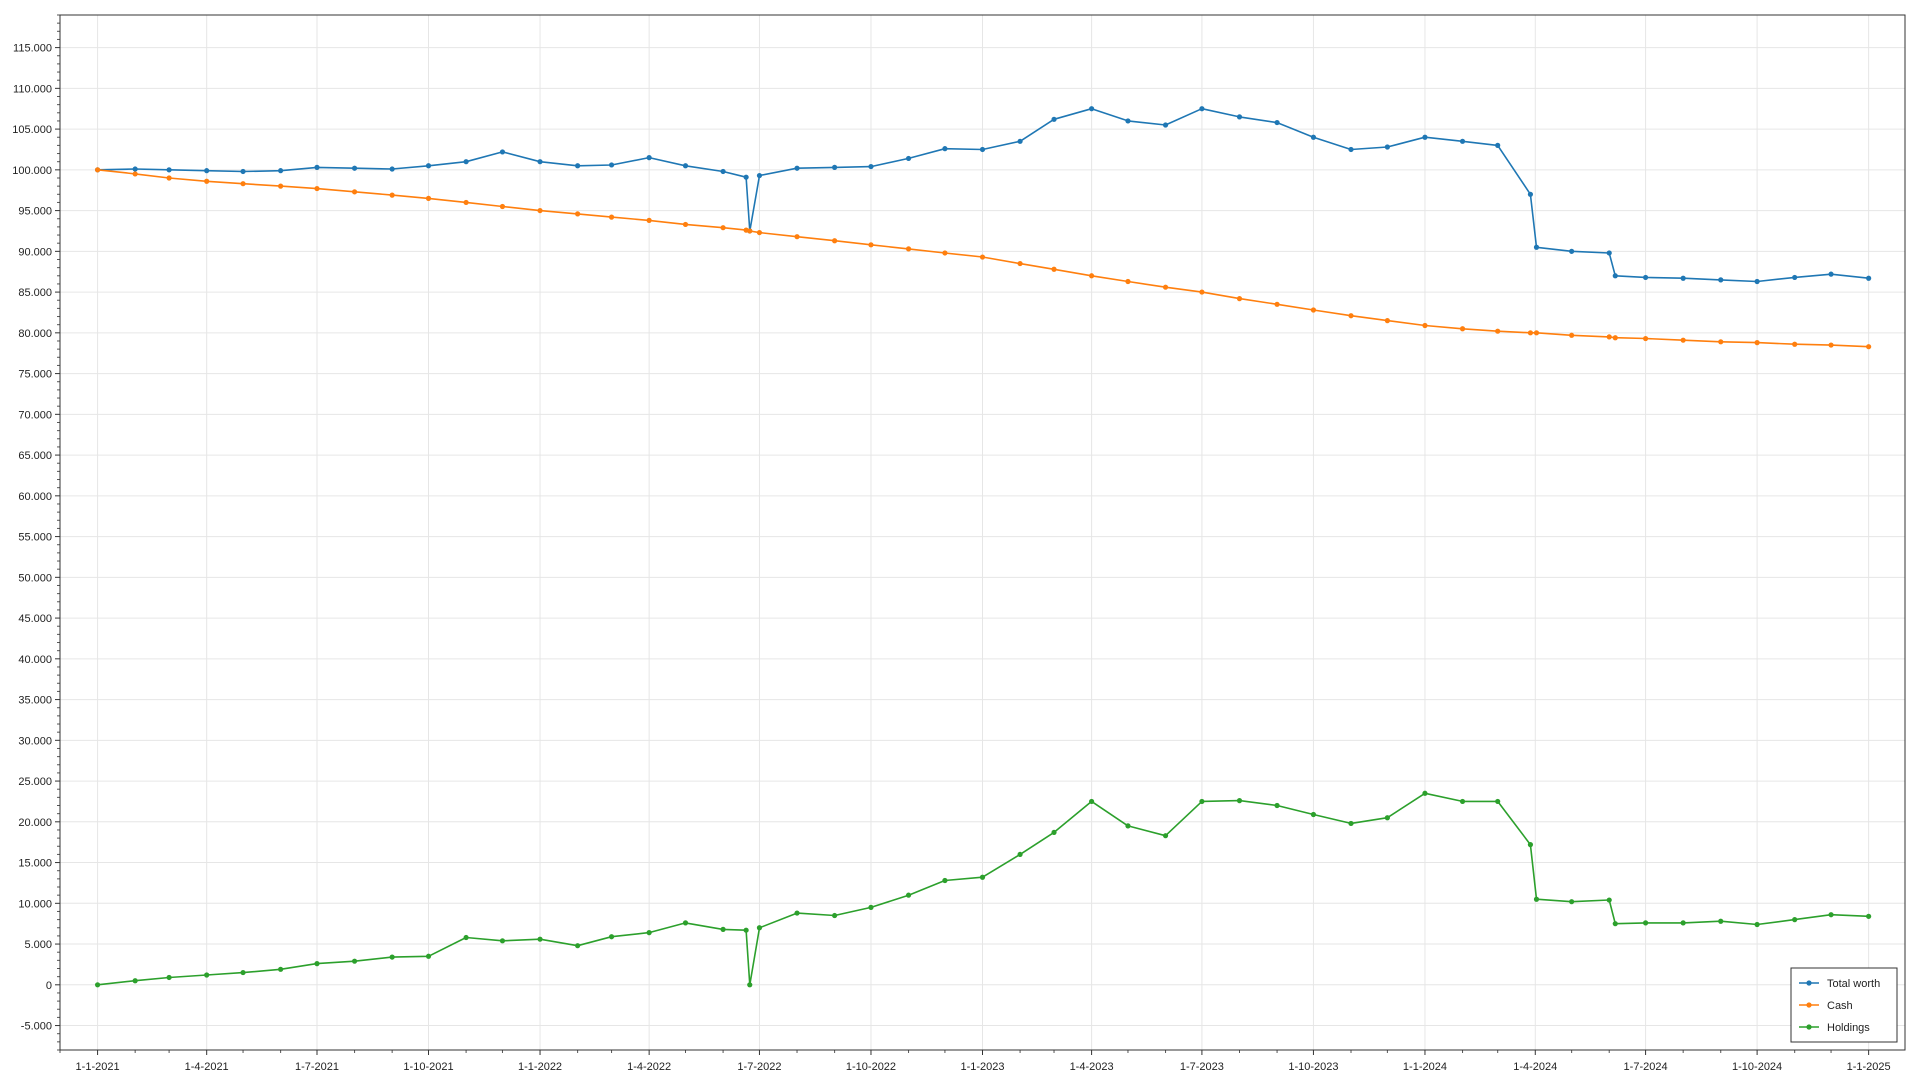  Describe the element at coordinates (1839, 984) in the screenshot. I see `legend-item: Total worth` at that location.